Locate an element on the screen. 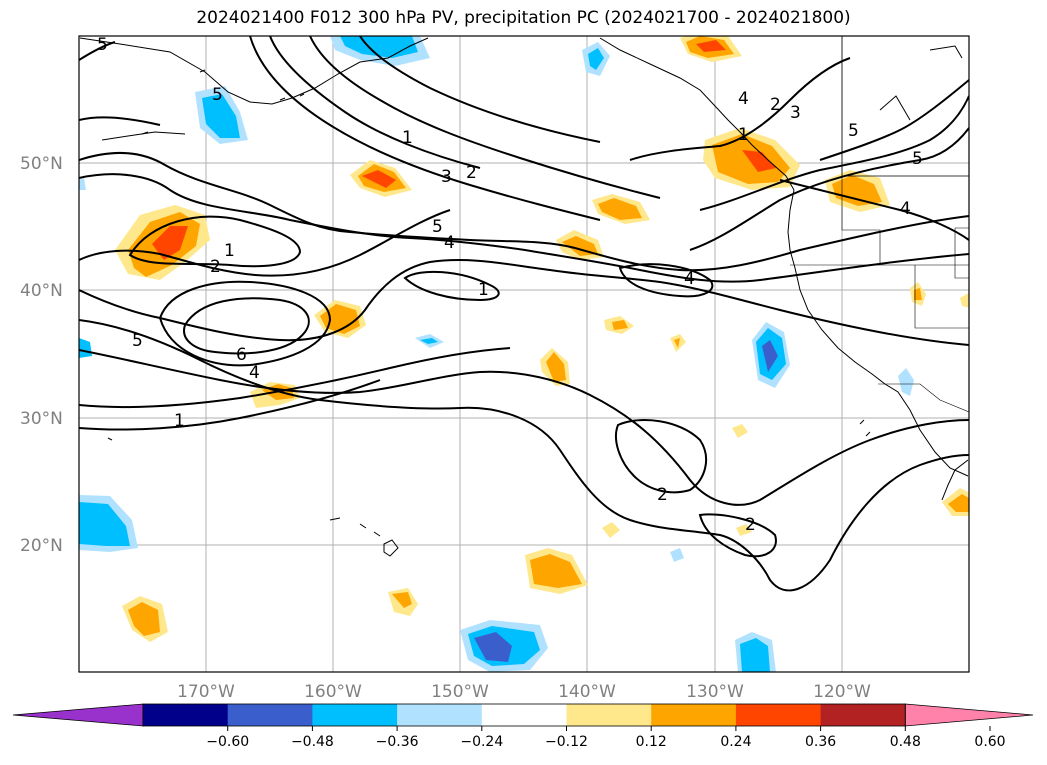 The width and height of the screenshot is (1047, 765). colorbar-tick-label: 0.12 is located at coordinates (651, 742).